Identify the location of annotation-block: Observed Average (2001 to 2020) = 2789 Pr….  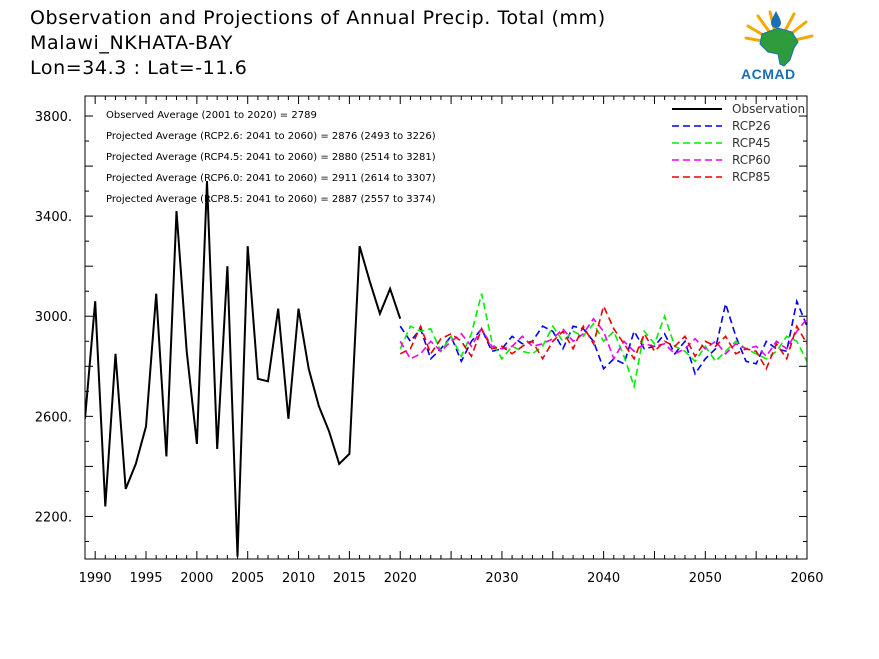
(271, 157).